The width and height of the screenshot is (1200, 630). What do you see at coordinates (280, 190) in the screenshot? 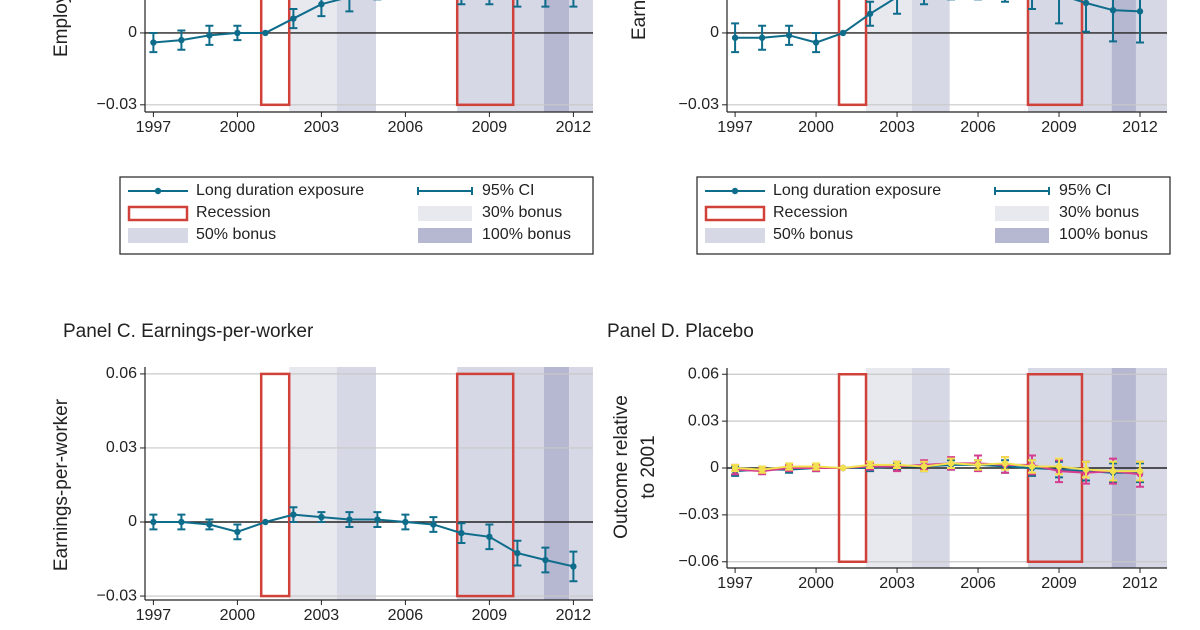
I see `legend-label: Long duration exposure` at bounding box center [280, 190].